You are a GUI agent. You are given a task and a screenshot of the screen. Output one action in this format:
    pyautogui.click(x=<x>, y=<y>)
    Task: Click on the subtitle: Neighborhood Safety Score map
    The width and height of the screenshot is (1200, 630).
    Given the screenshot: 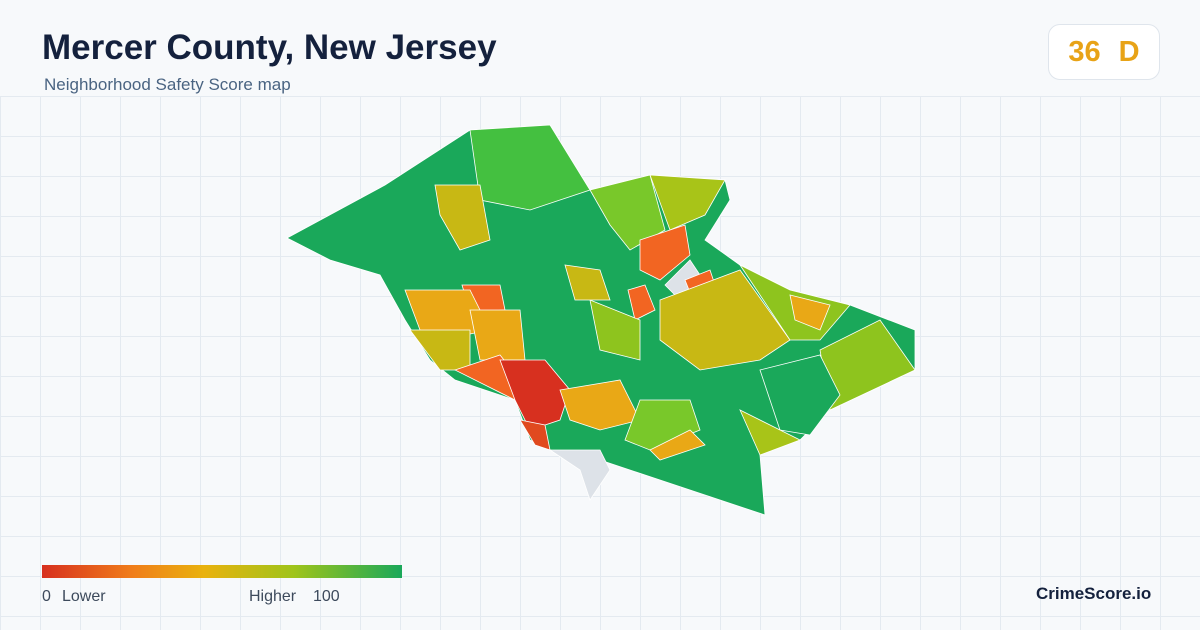 What is the action you would take?
    pyautogui.click(x=167, y=84)
    